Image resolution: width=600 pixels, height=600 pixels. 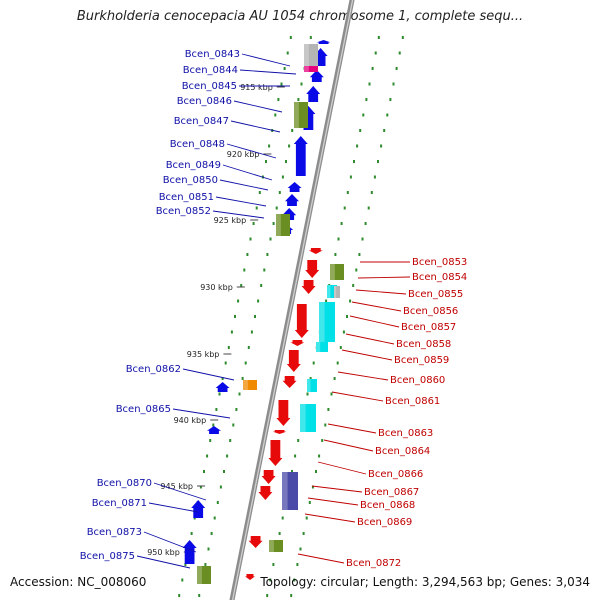 I want to click on gene-label-bcen-0855: Bcen_0855, so click(x=435, y=294).